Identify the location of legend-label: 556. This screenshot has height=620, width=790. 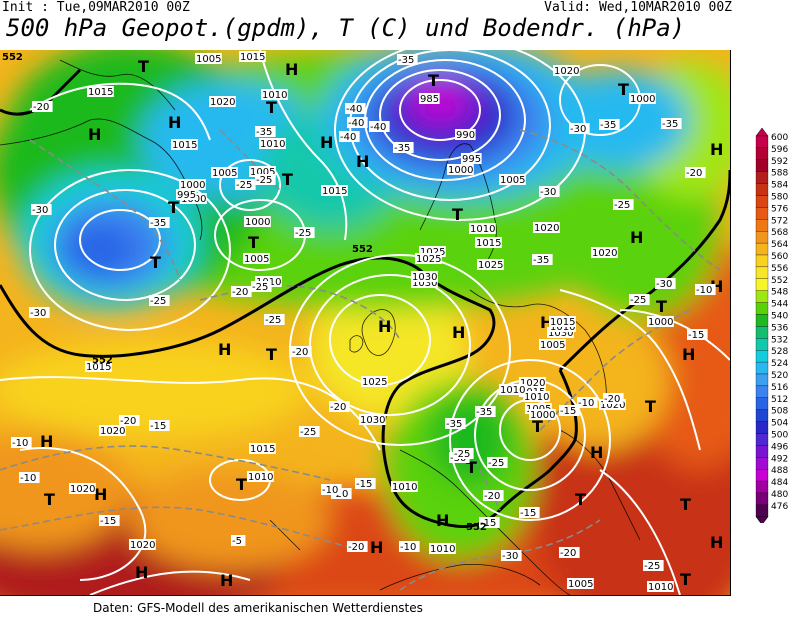
(779, 269).